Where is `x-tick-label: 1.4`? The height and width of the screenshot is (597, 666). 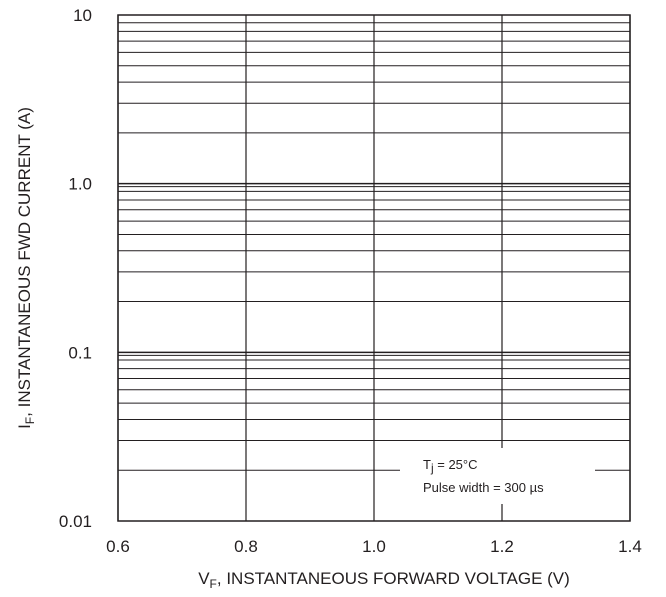
x-tick-label: 1.4 is located at coordinates (630, 546).